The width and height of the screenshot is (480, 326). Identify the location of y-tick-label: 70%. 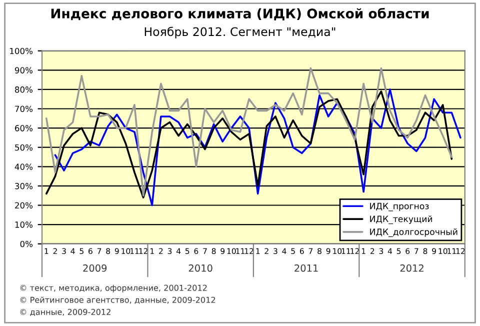
(24, 109).